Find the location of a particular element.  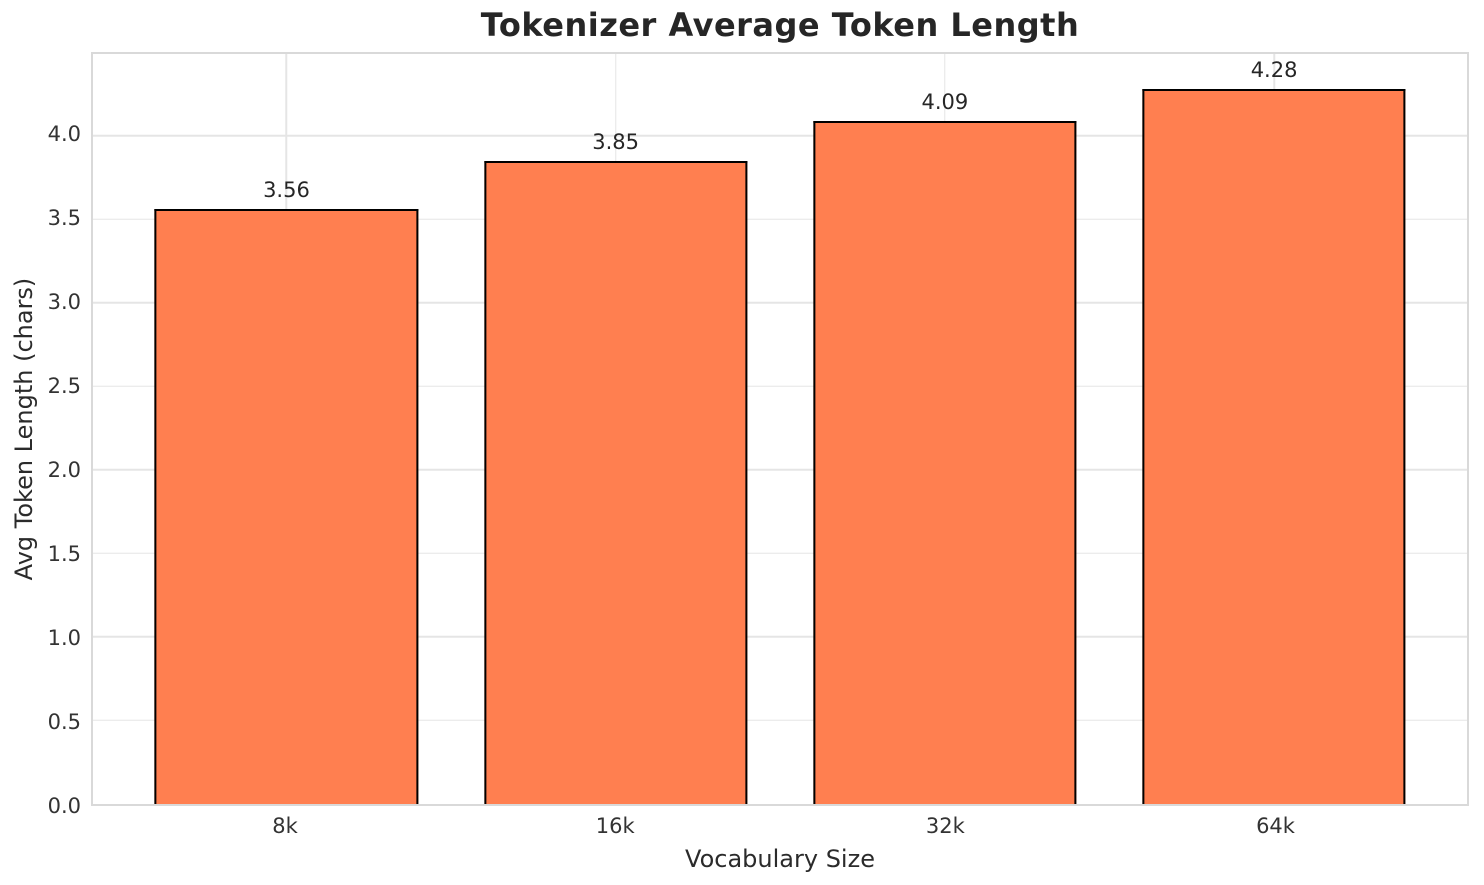

x-tick-label-16k: 16k is located at coordinates (615, 826).